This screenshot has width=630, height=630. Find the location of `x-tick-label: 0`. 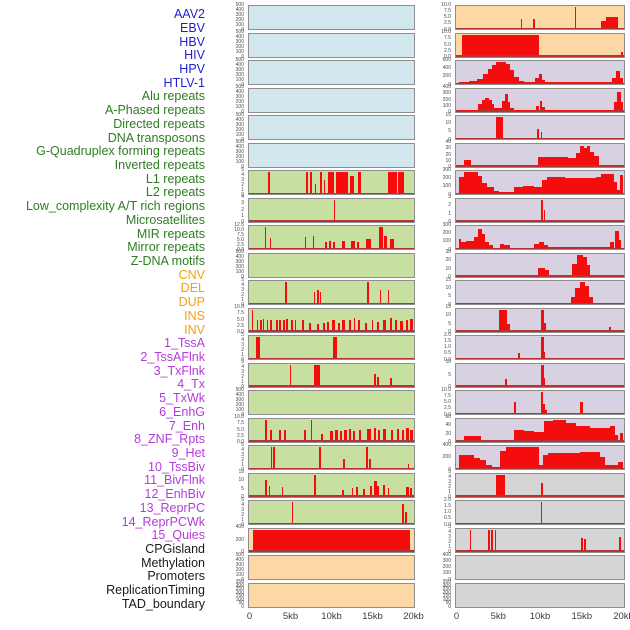

x-tick-label: 0 is located at coordinates (249, 616).